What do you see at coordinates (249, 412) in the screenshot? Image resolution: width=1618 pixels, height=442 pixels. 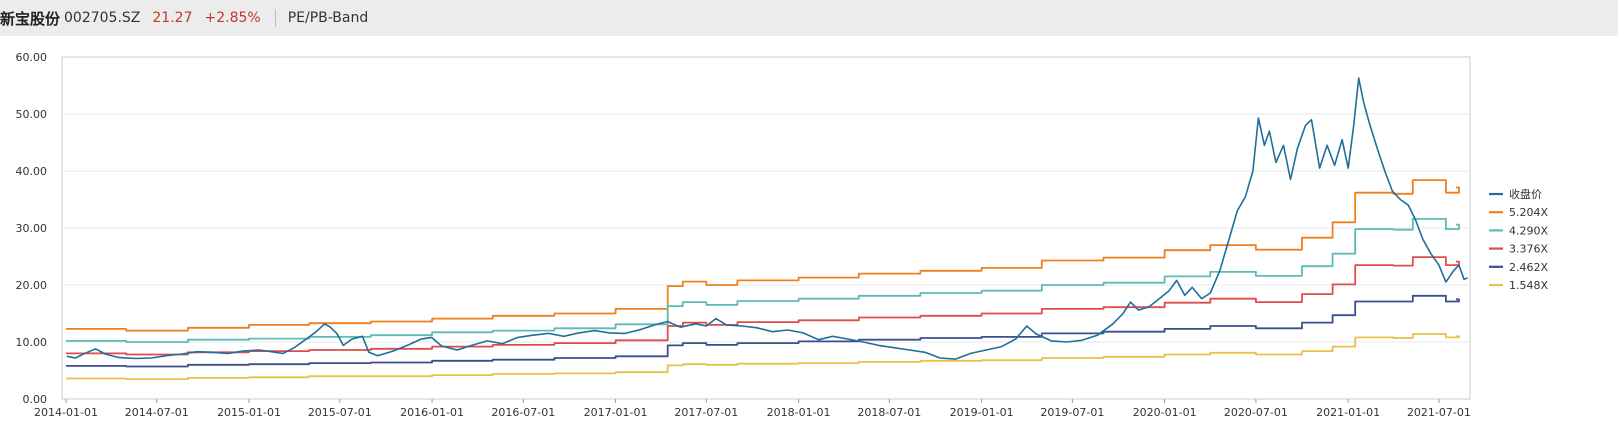 I see `x-tick-label: 2015-01-01` at bounding box center [249, 412].